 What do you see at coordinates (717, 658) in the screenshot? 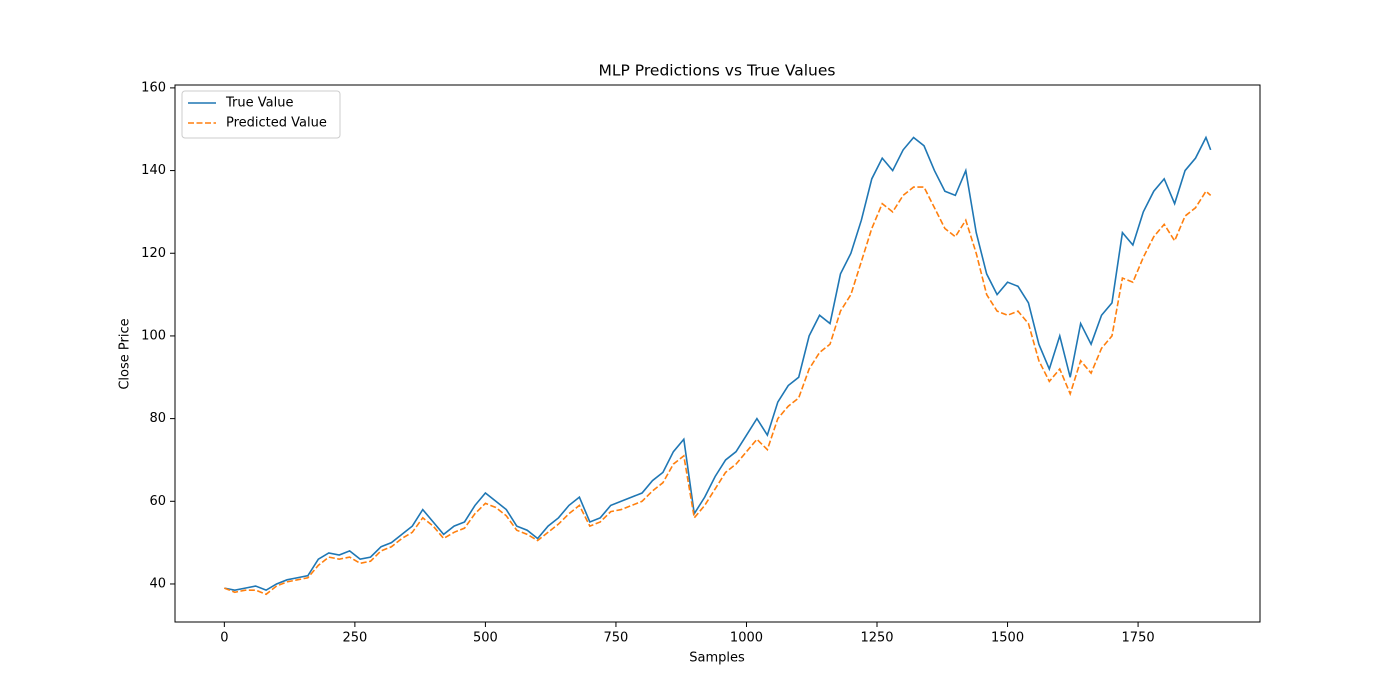
I see `x-axis-label: Samples` at bounding box center [717, 658].